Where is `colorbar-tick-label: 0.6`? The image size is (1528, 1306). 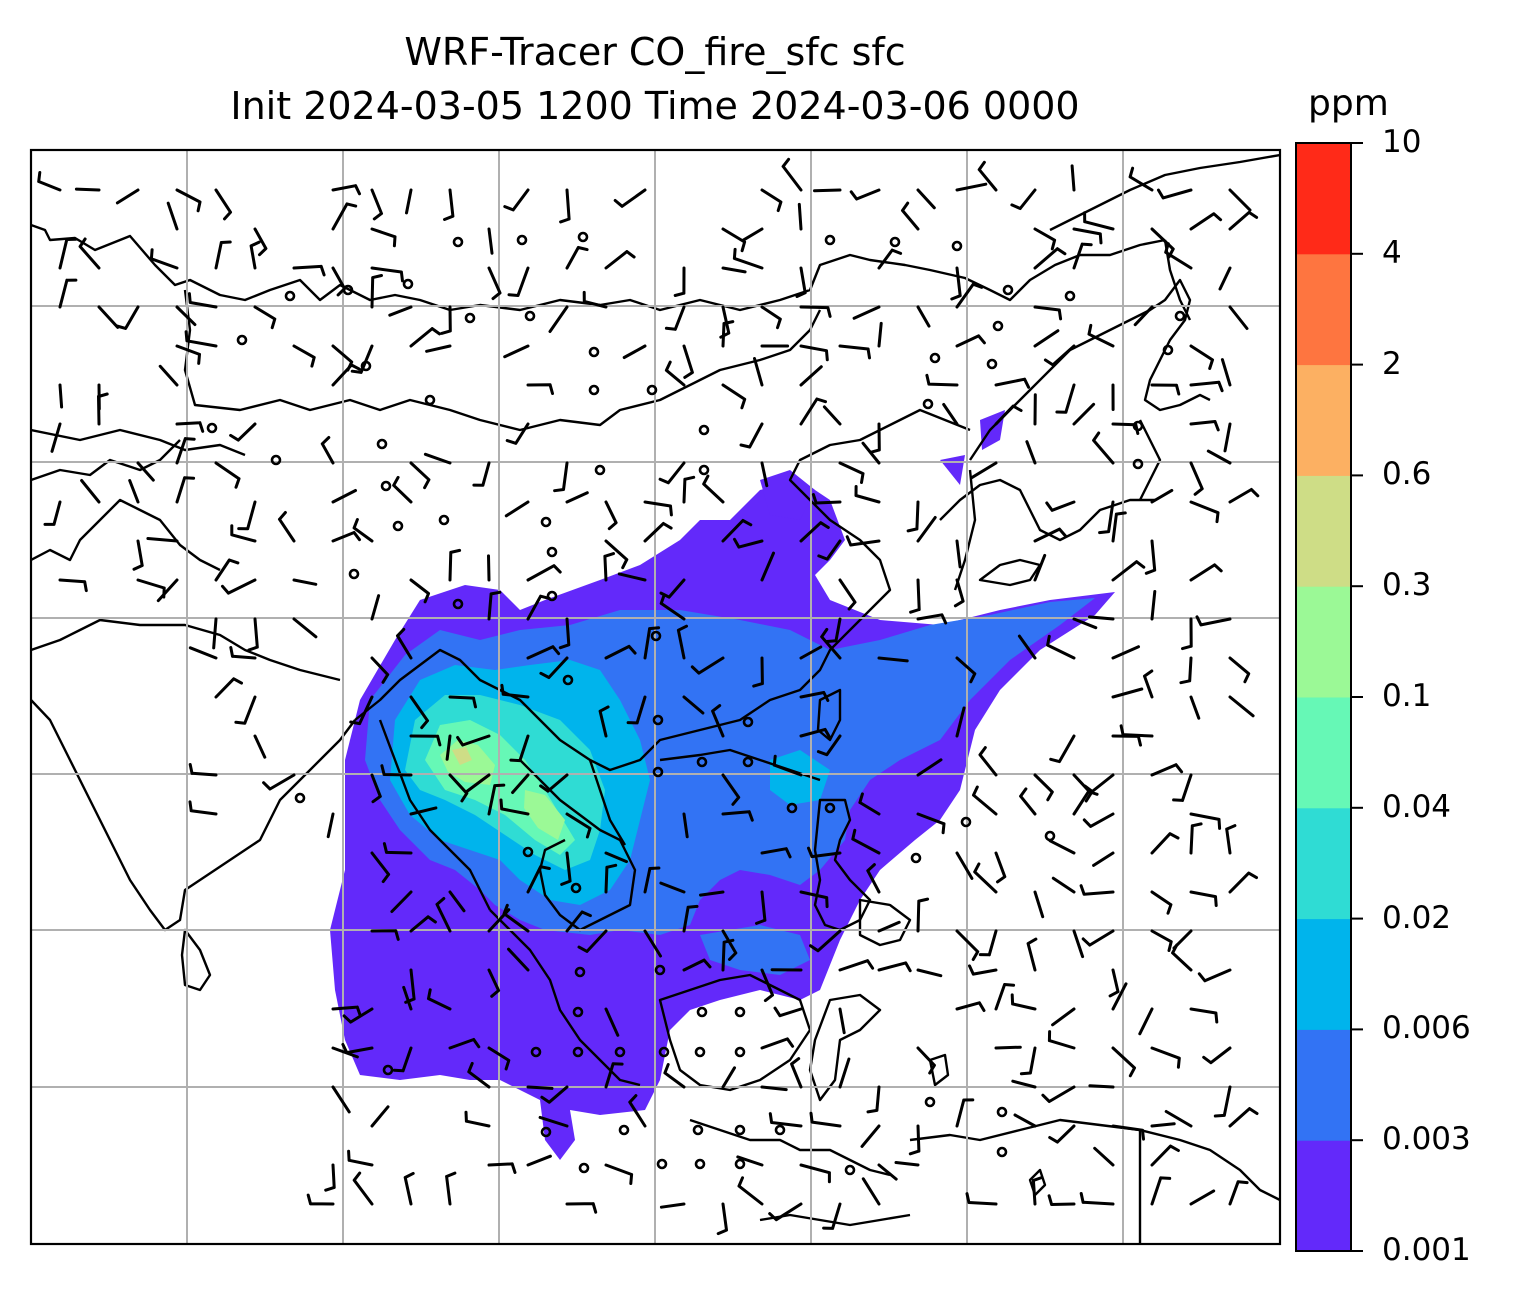 colorbar-tick-label: 0.6 is located at coordinates (1407, 474).